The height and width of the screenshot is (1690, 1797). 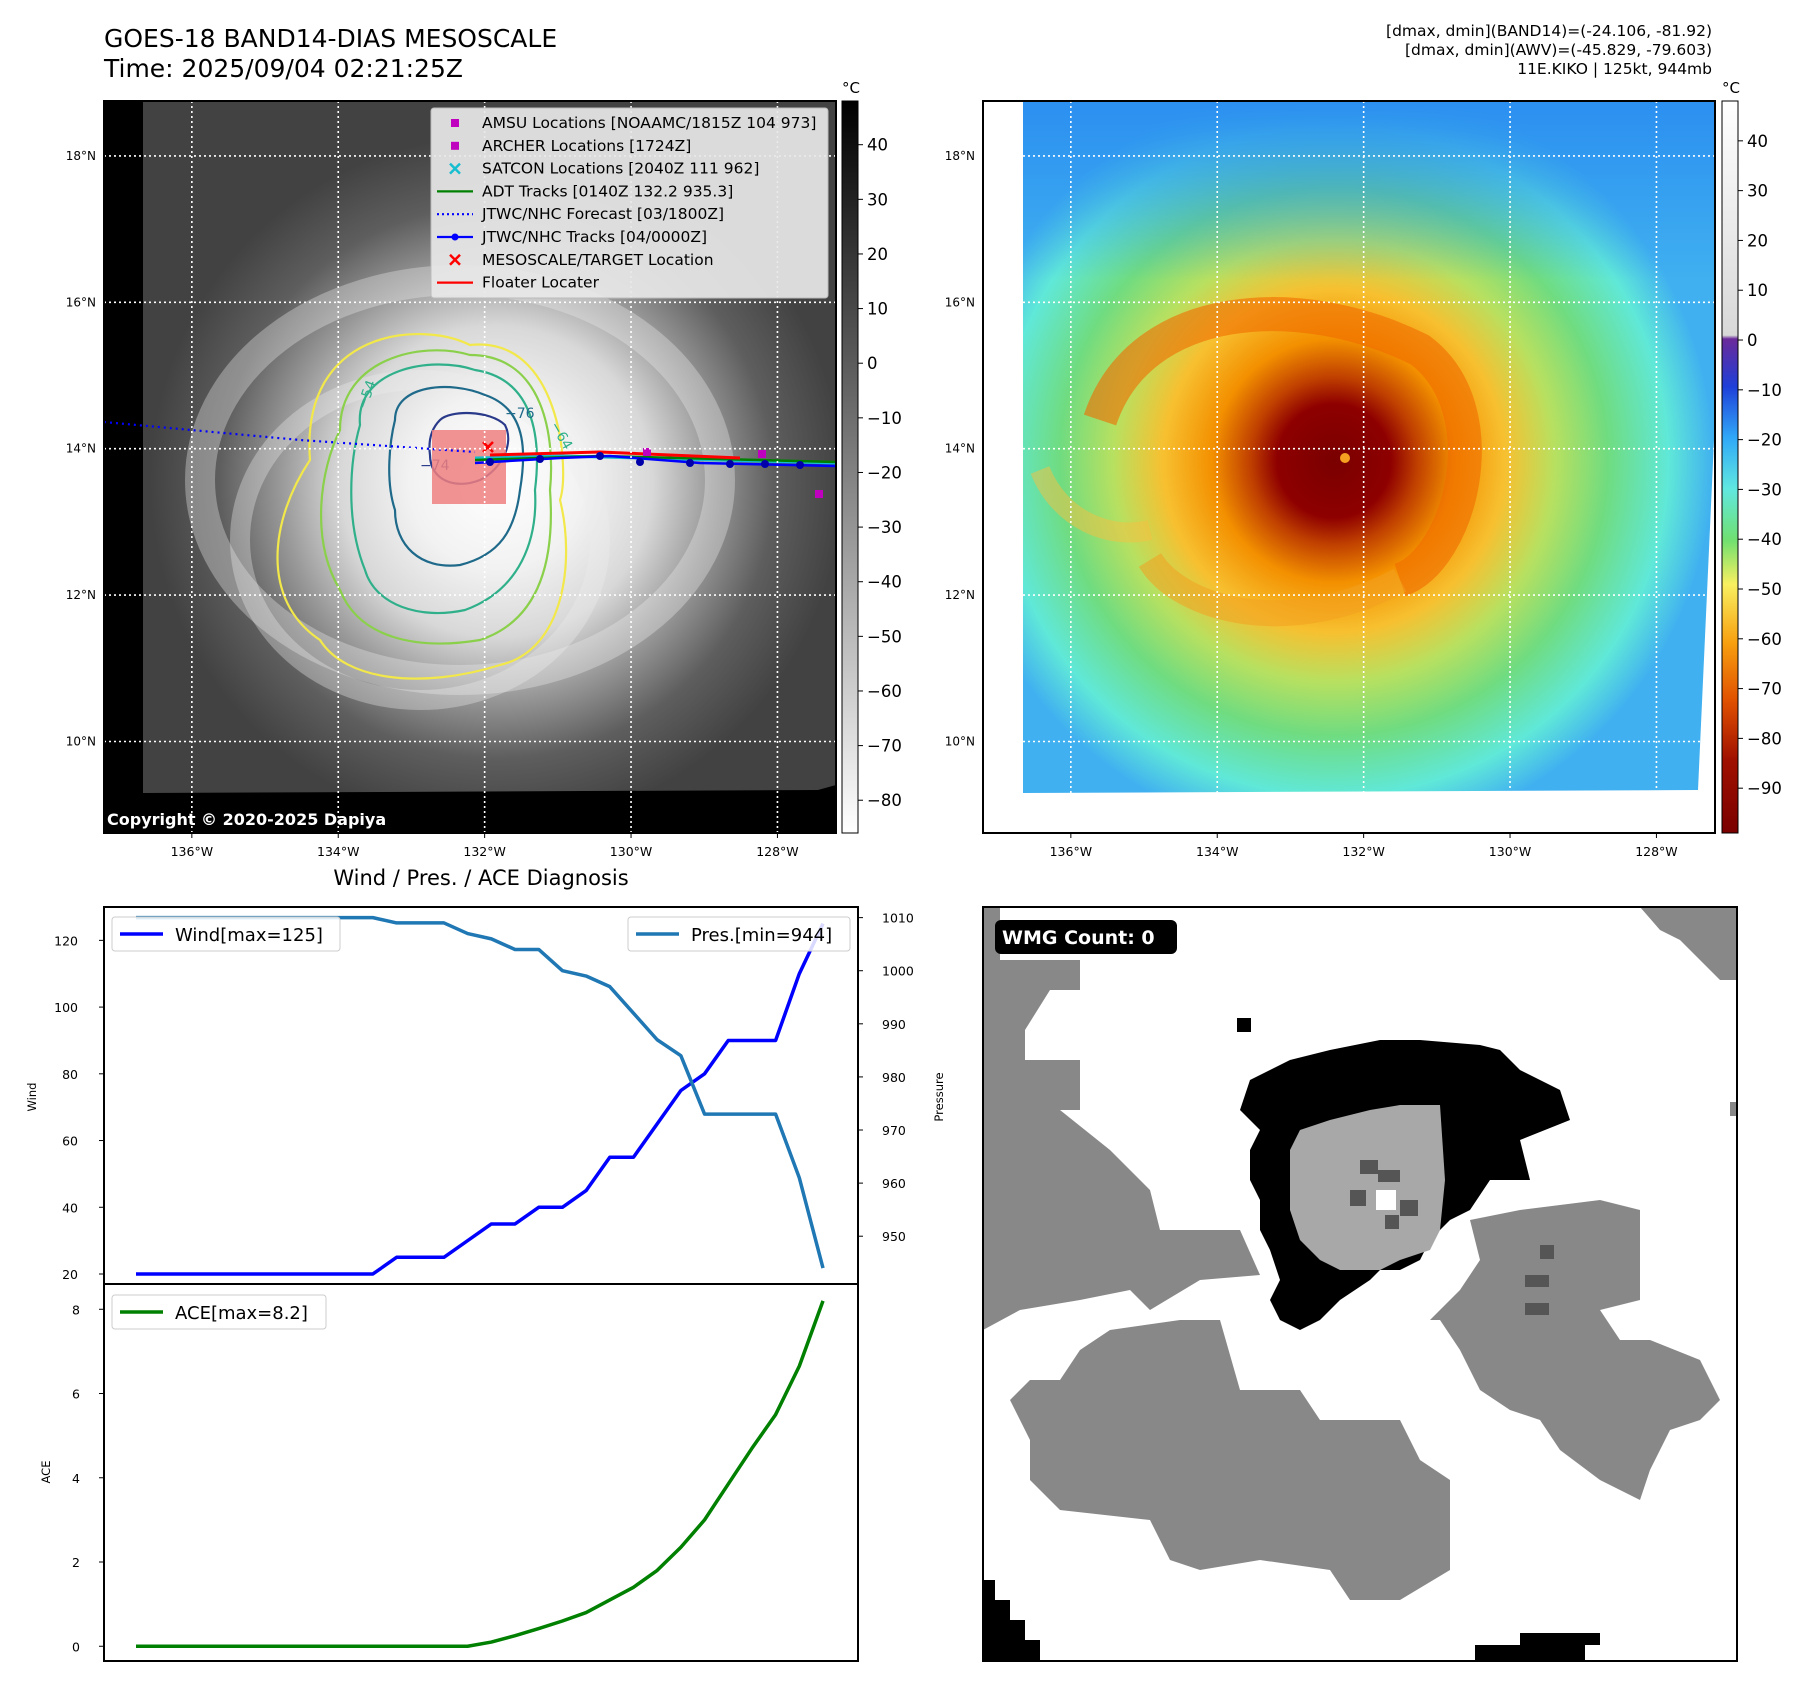 What do you see at coordinates (960, 742) in the screenshot?
I see `lat-tick-label: 10°N` at bounding box center [960, 742].